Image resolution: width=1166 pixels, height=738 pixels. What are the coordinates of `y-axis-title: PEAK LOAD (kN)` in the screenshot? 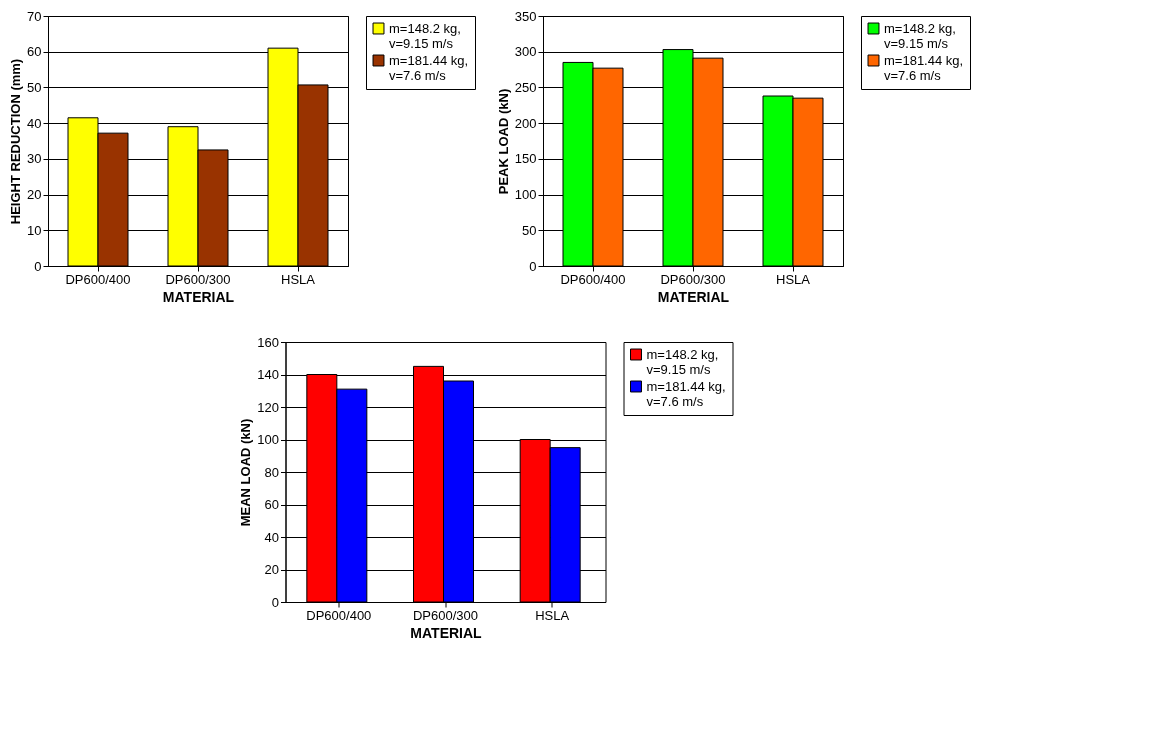 It's located at (503, 141).